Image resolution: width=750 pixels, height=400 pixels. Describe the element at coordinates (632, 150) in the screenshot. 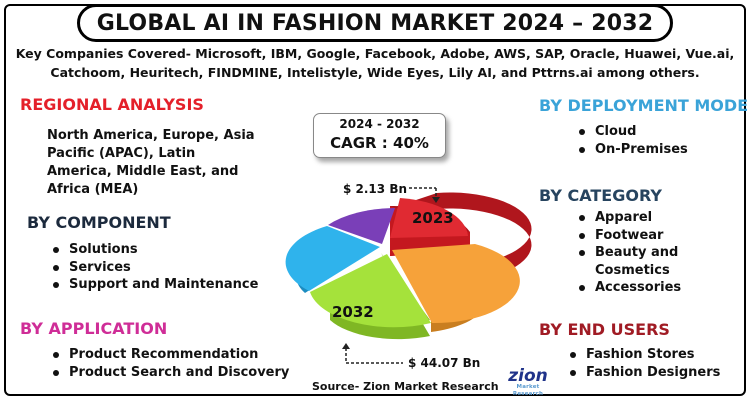

I see `list-item: On-Premises` at that location.